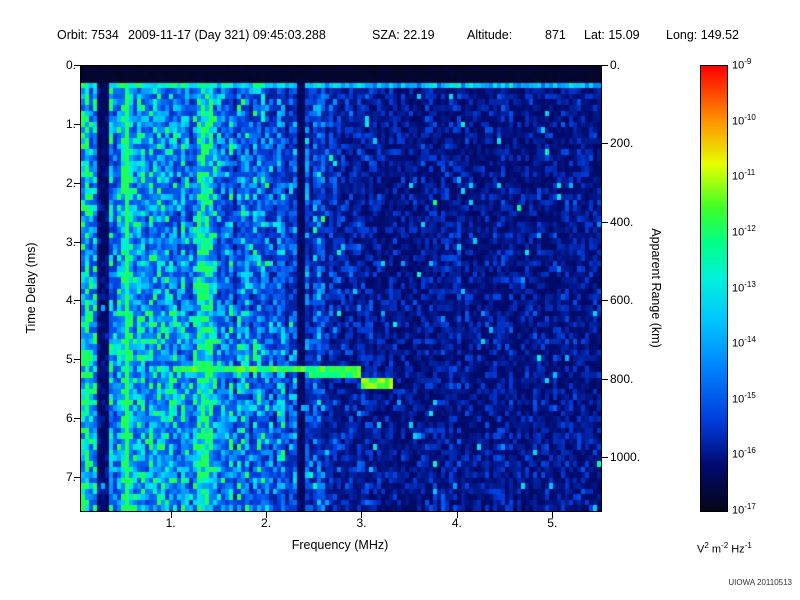  Describe the element at coordinates (490, 35) in the screenshot. I see `altitude-label: Altitude:` at that location.